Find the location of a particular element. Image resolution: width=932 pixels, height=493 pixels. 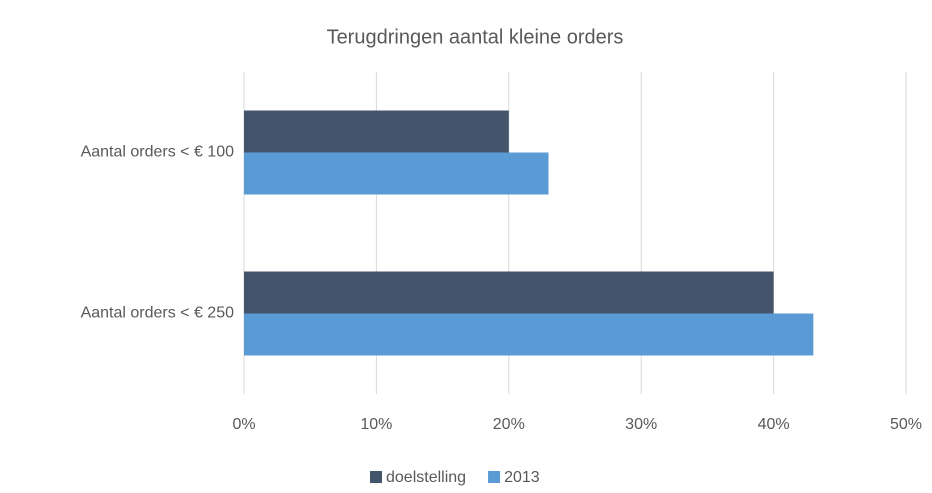

x-tick-label: 20% is located at coordinates (509, 424).